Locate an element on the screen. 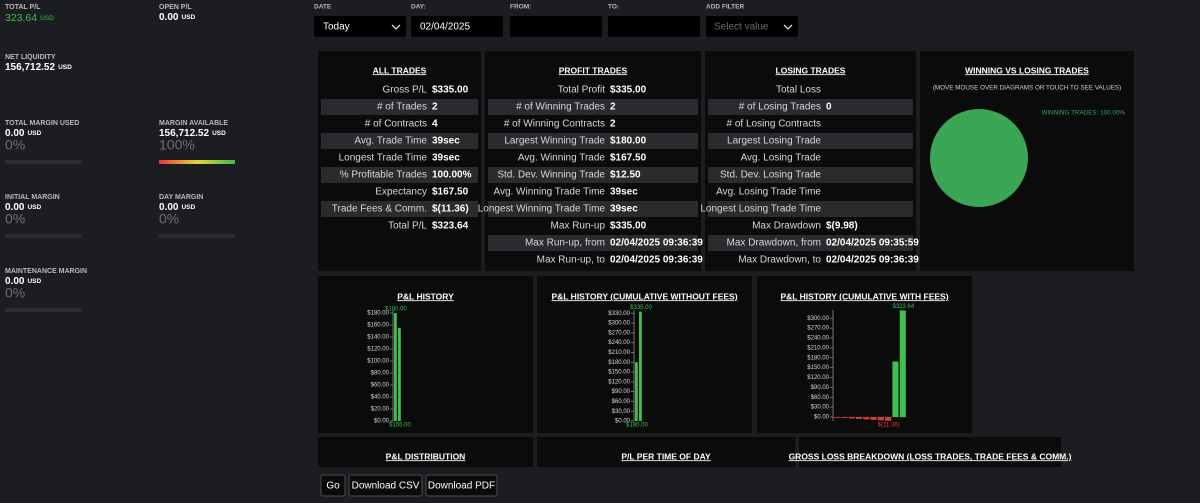 The width and height of the screenshot is (1200, 503). filter-label: TO: is located at coordinates (613, 7).